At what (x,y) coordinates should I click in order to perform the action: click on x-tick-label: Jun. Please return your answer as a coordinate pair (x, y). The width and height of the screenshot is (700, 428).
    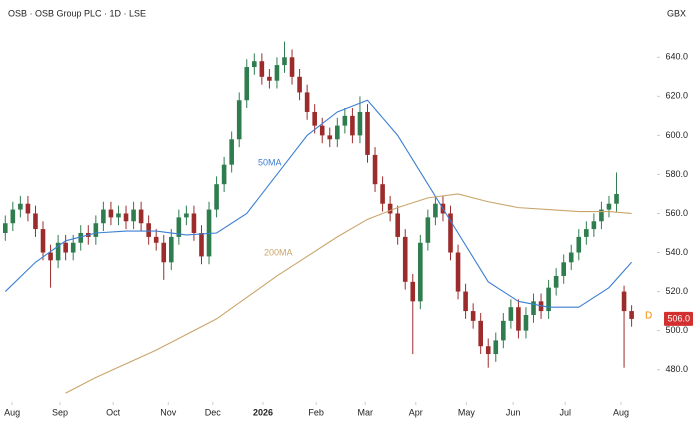
    Looking at the image, I should click on (513, 412).